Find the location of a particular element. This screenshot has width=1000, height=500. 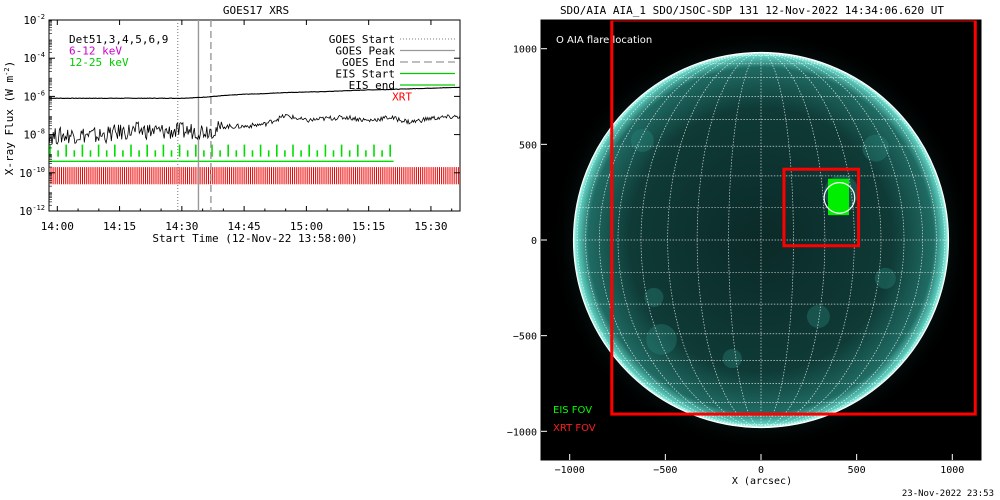

goes-legend-right-entry: GOES Peak is located at coordinates (365, 51).